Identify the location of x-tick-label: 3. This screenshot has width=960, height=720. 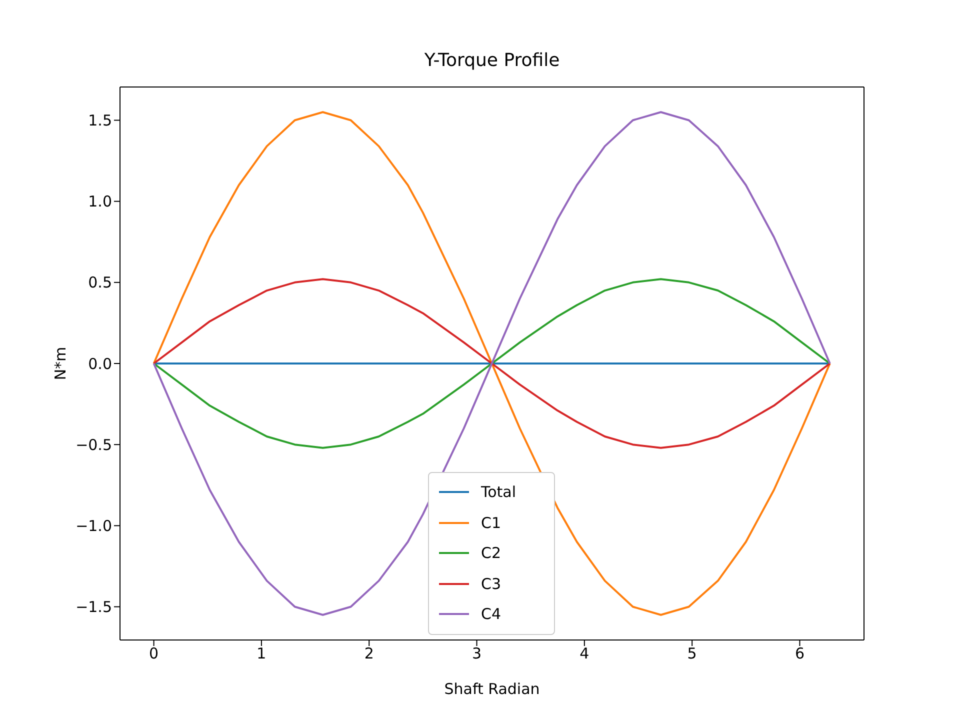
(477, 653).